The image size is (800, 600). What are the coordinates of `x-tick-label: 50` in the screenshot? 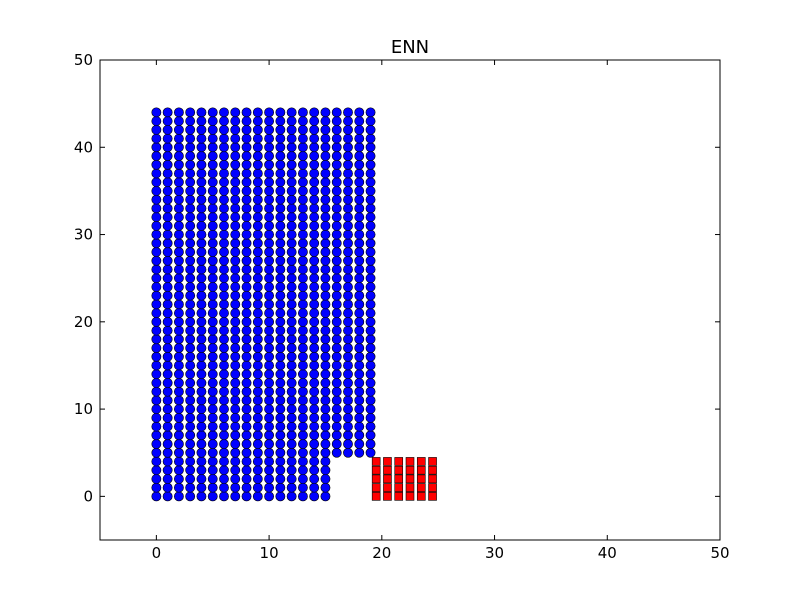 It's located at (719, 553).